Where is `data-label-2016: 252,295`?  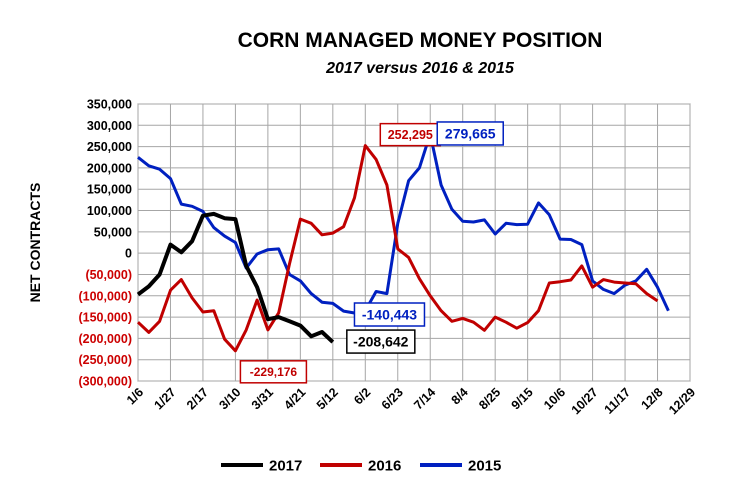
data-label-2016: 252,295 is located at coordinates (410, 134).